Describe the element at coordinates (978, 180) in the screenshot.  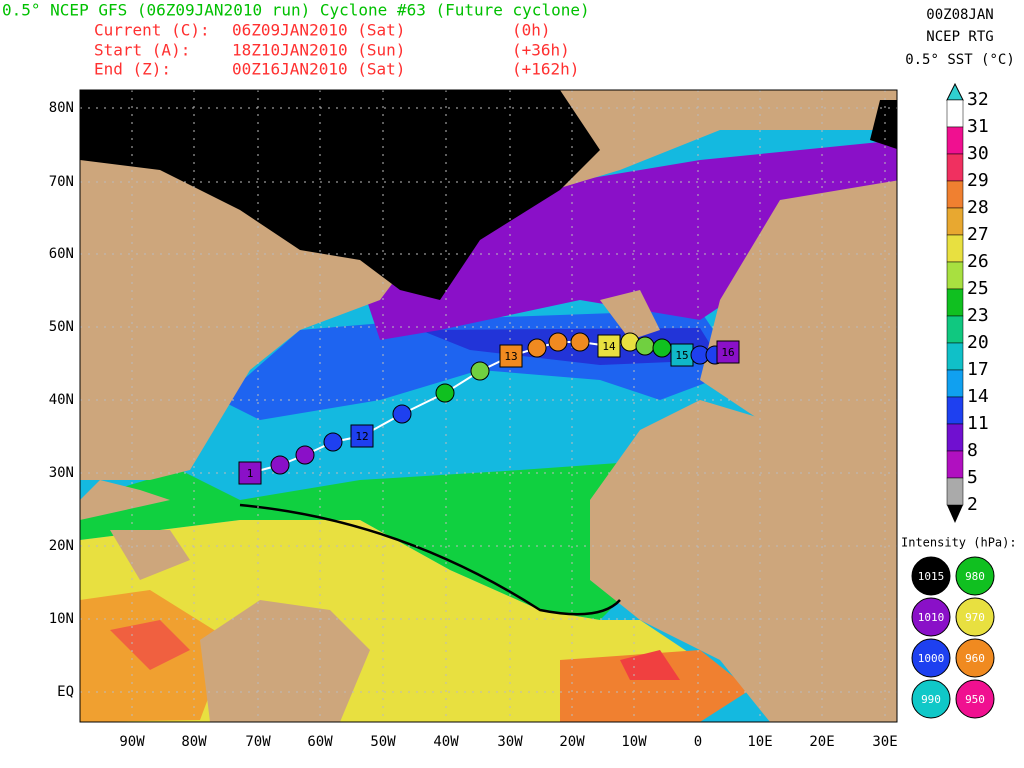
I see `colorbar-label: 29` at that location.